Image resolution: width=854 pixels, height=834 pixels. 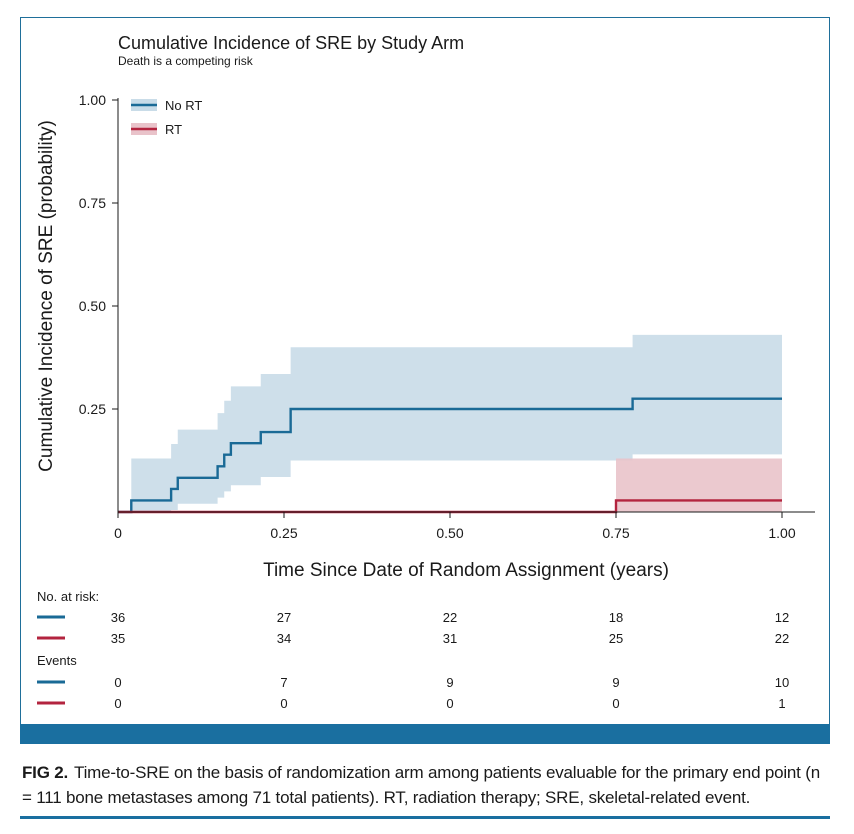 I want to click on risk-table-cell: 25, so click(x=616, y=638).